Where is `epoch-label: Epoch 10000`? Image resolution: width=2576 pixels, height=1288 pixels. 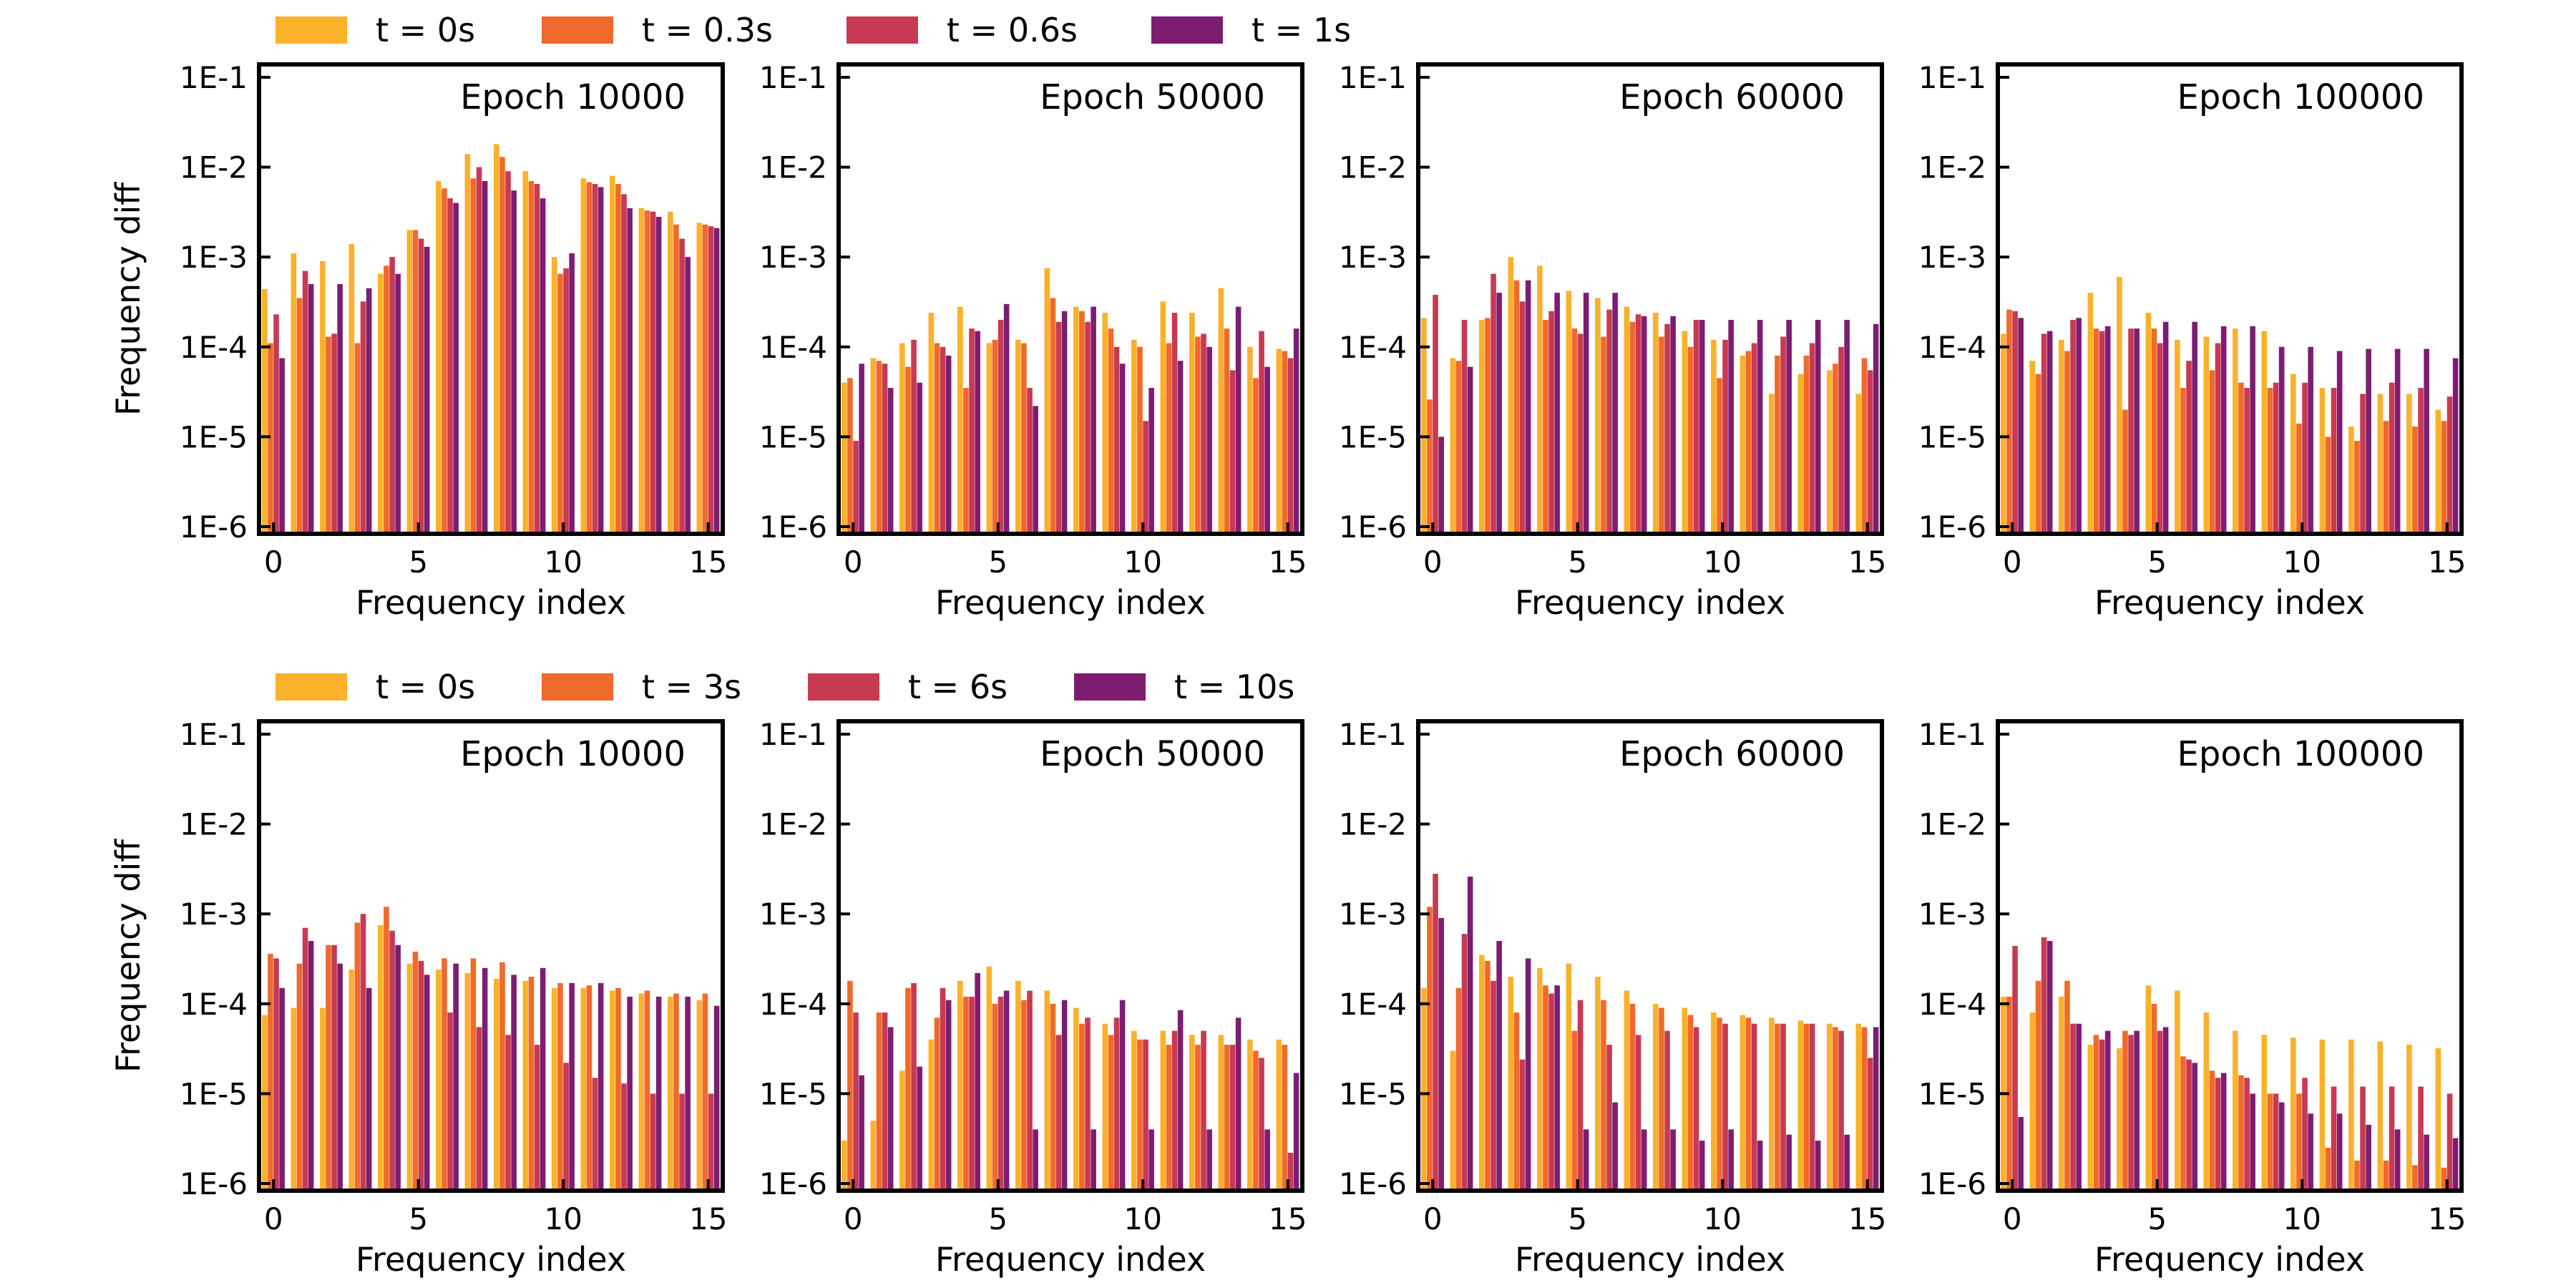 epoch-label: Epoch 10000 is located at coordinates (573, 754).